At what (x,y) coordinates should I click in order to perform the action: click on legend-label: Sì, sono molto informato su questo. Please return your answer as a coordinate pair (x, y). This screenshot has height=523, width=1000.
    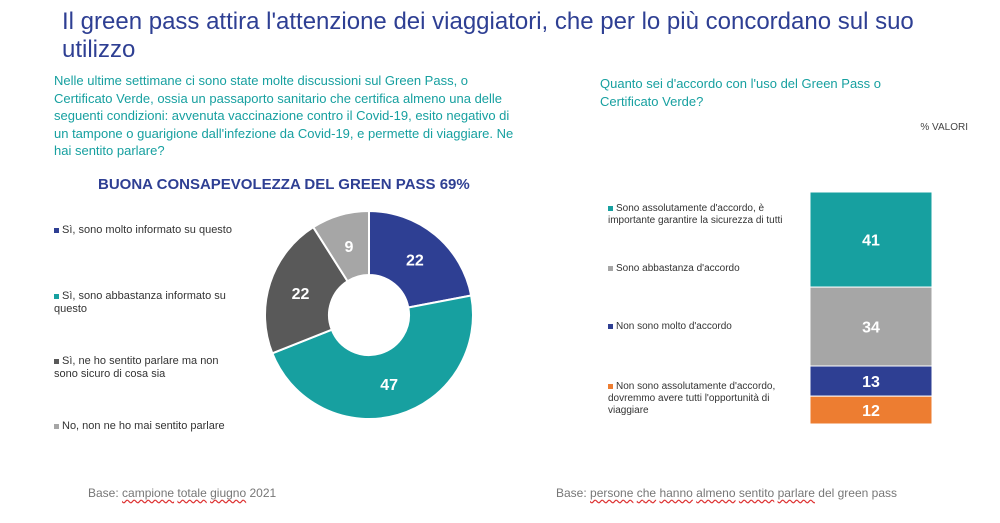
    Looking at the image, I should click on (147, 230).